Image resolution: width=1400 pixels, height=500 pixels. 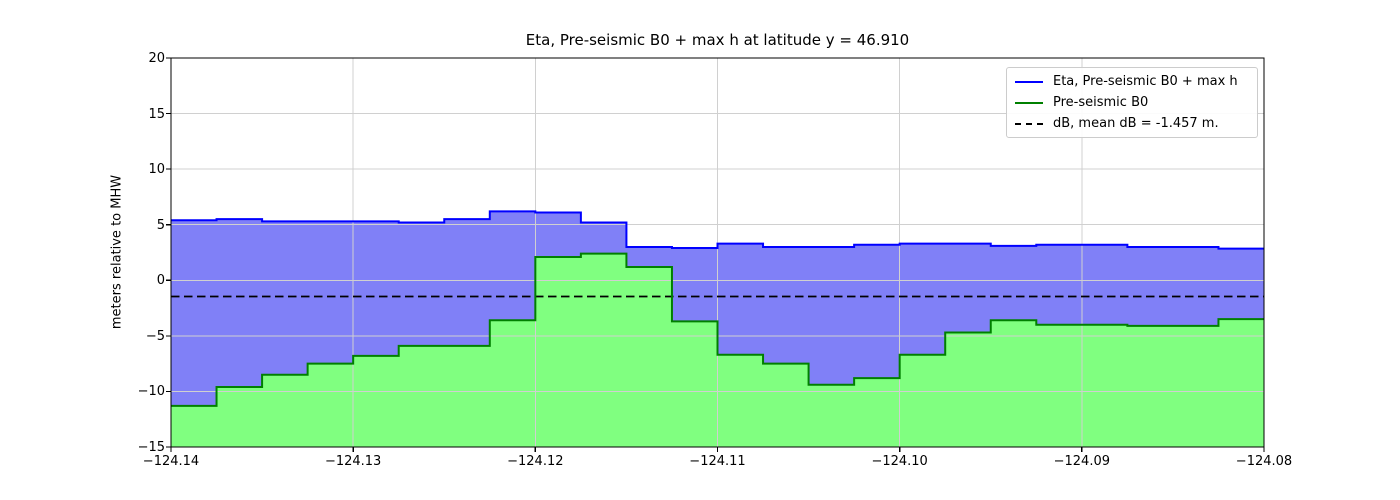 What do you see at coordinates (535, 461) in the screenshot?
I see `x-tick-label: −124.12` at bounding box center [535, 461].